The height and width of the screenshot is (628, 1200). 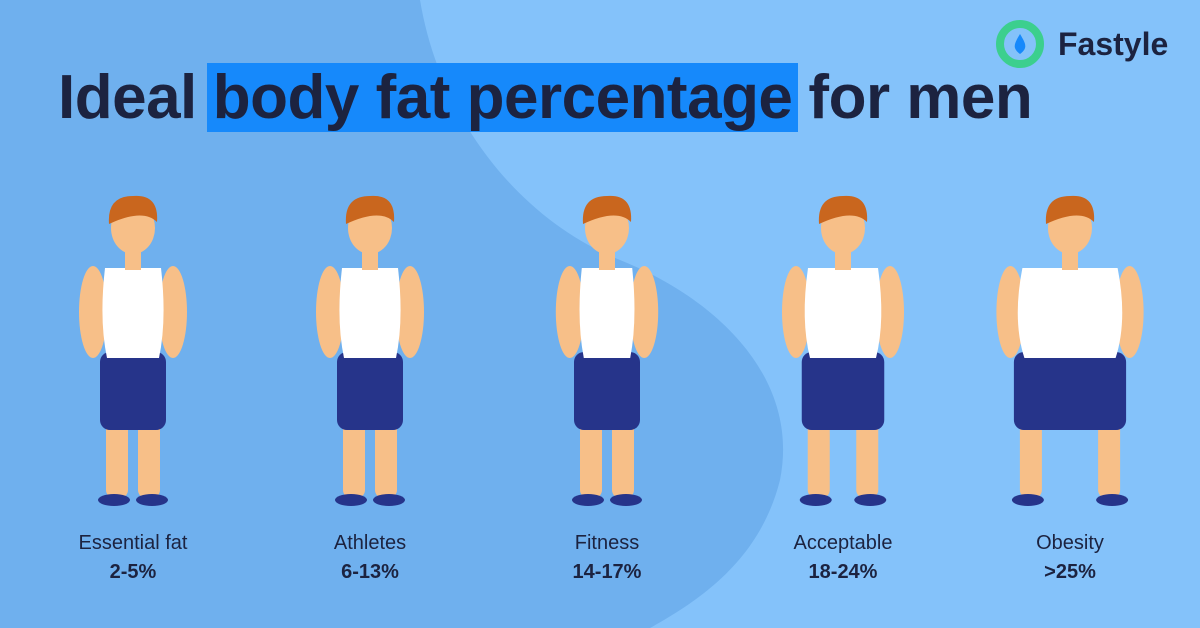 I want to click on figure-caption: Athletes 6-13%, so click(x=370, y=558).